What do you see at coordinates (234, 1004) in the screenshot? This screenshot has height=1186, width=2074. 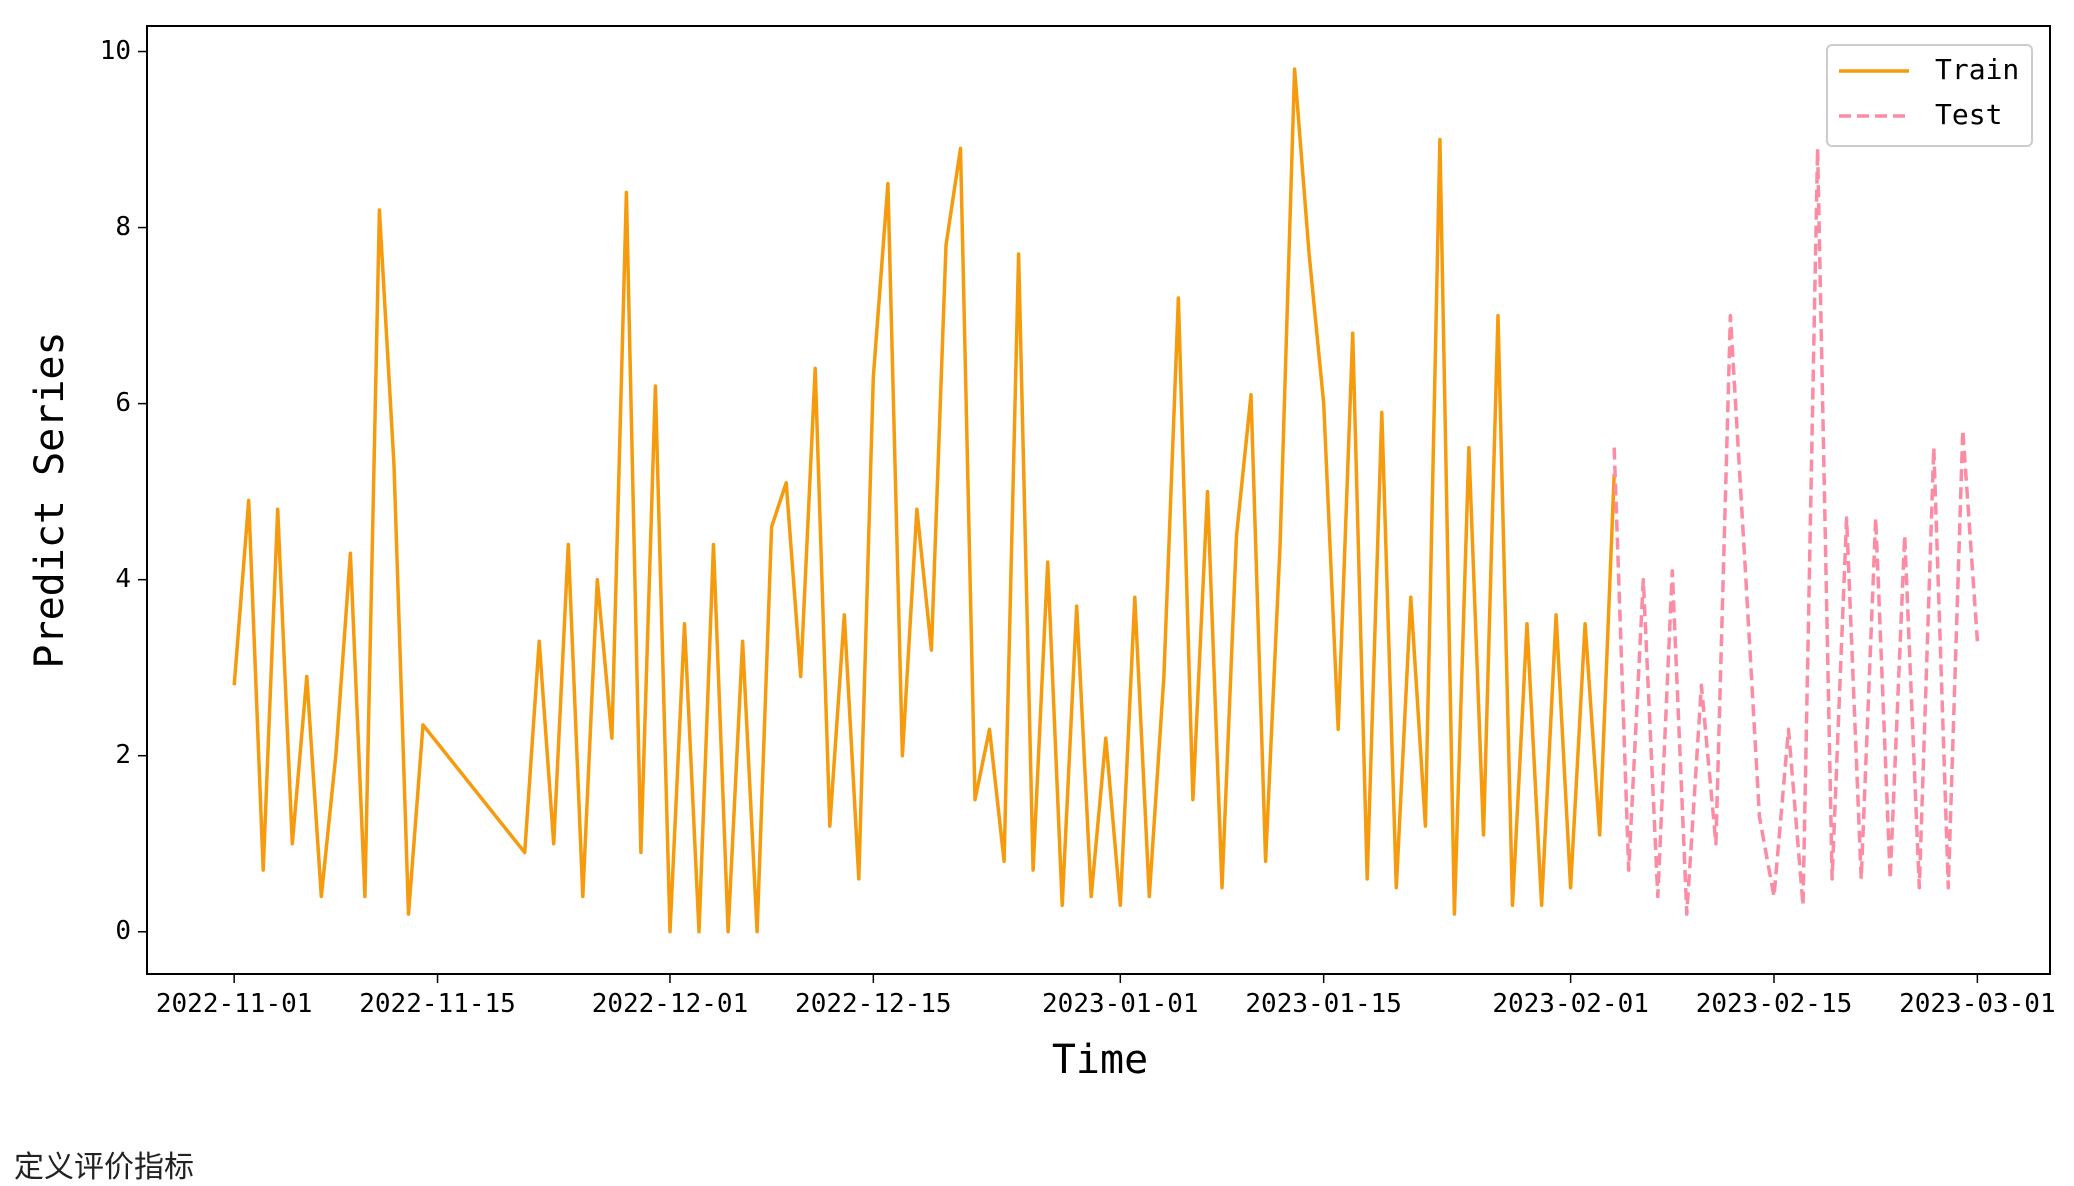 I see `x-tick-label: 2022-11-01` at bounding box center [234, 1004].